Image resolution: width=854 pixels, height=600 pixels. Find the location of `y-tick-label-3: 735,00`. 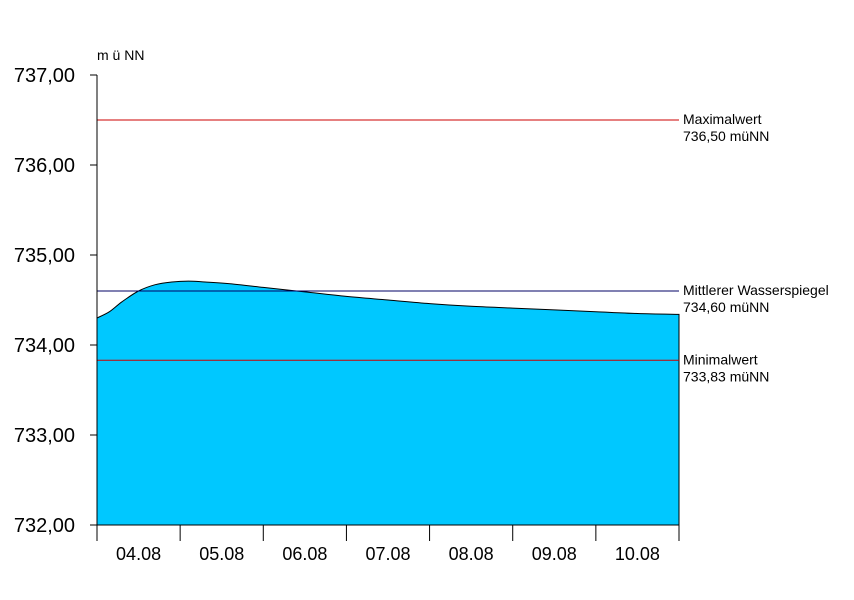

y-tick-label-3: 735,00 is located at coordinates (44, 256).